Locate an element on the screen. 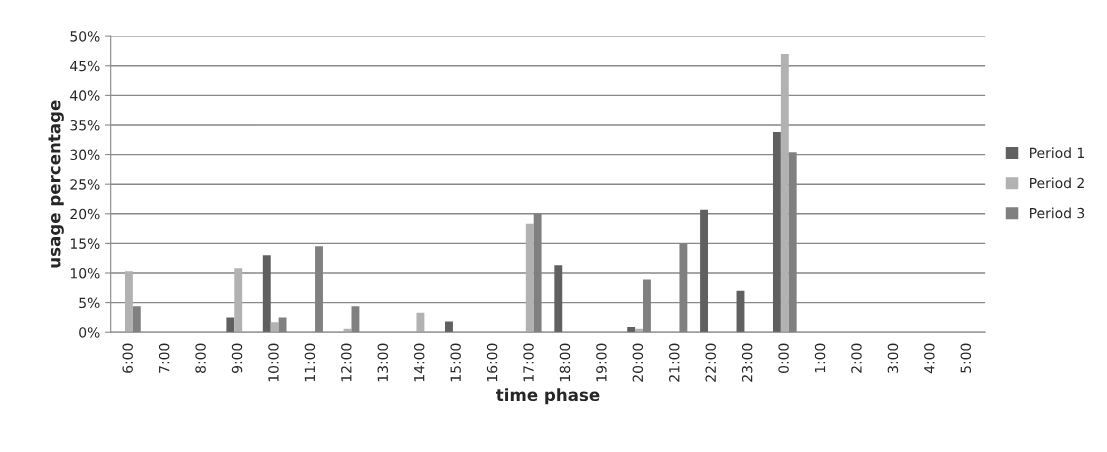 The height and width of the screenshot is (452, 1107). y-tick-label: 30% is located at coordinates (85, 155).